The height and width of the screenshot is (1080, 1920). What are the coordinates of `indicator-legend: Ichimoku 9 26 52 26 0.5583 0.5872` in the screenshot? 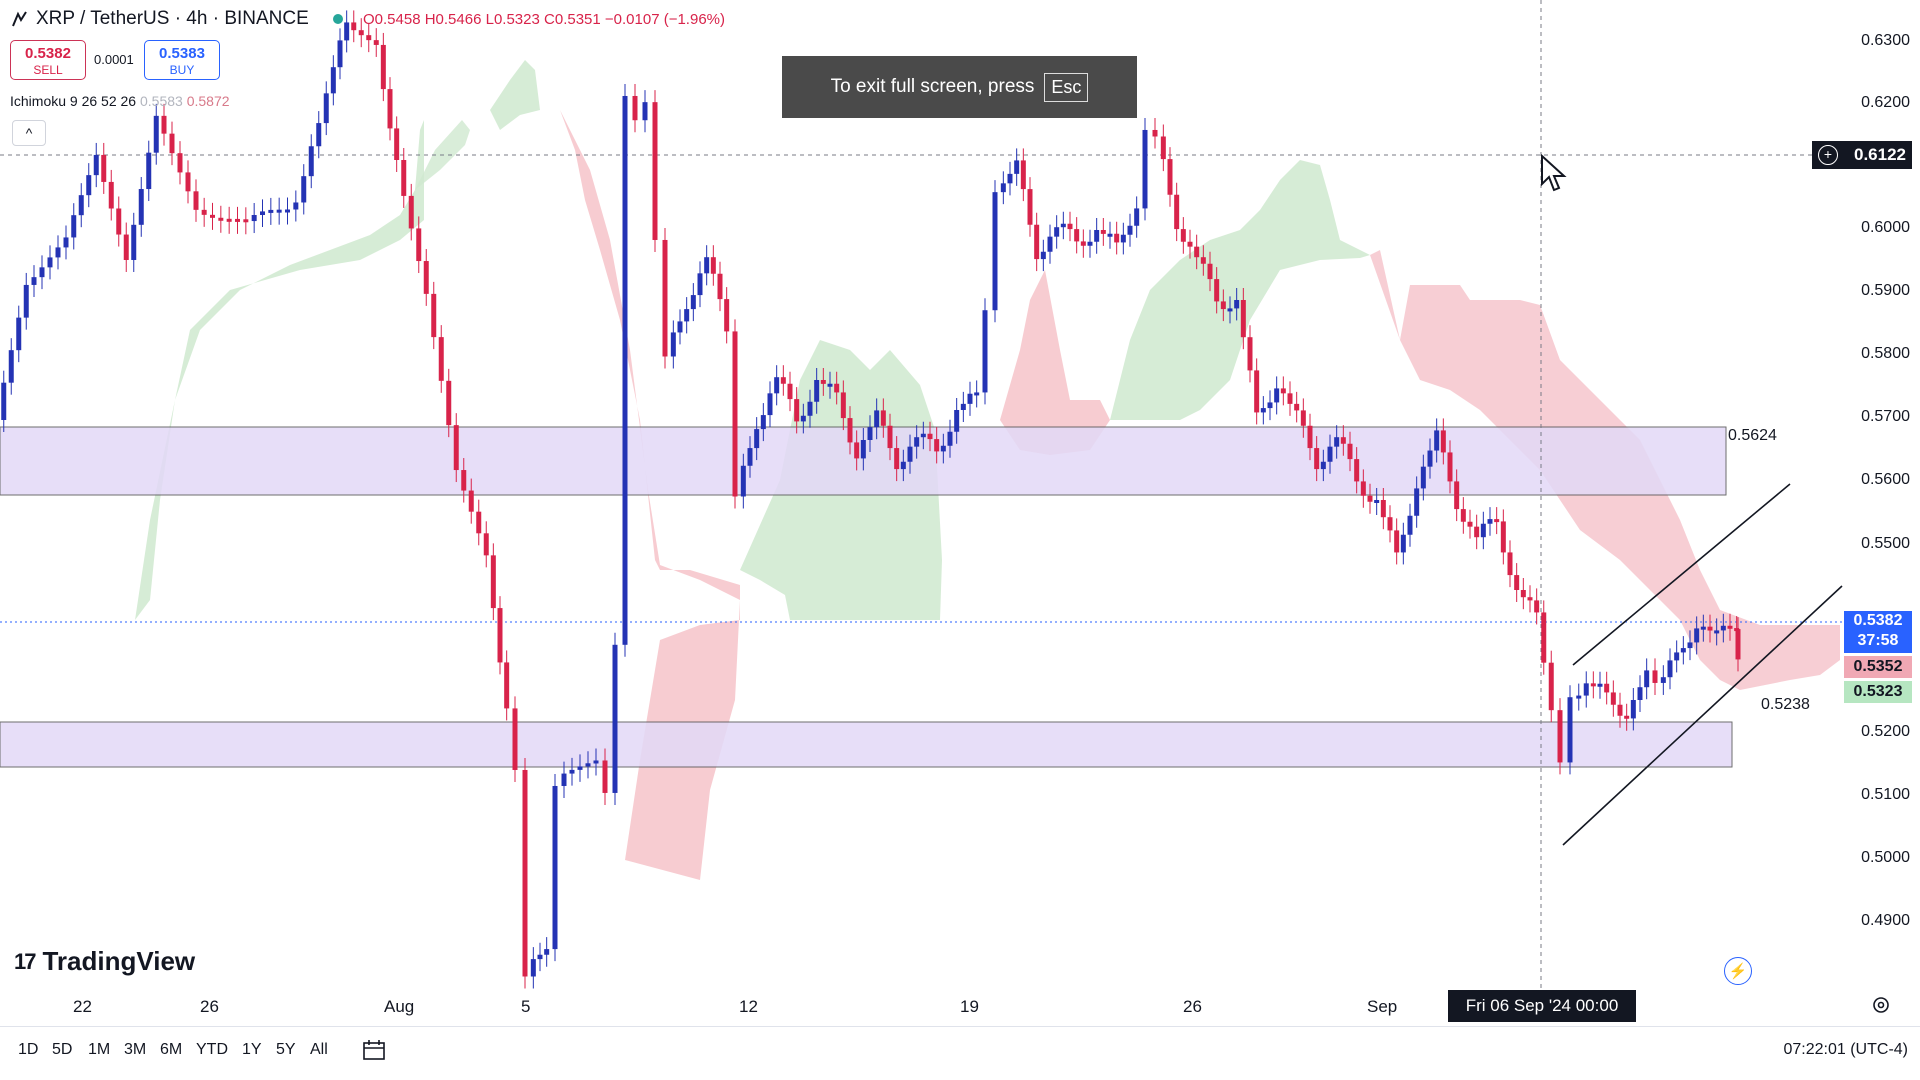 It's located at (120, 101).